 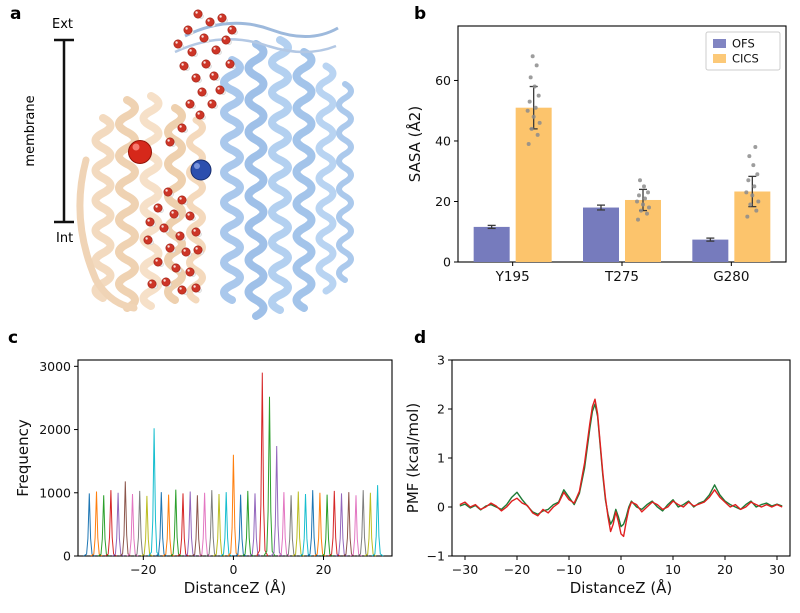 What do you see at coordinates (414, 144) in the screenshot?
I see `y-axis-label: SASA (Å2)` at bounding box center [414, 144].